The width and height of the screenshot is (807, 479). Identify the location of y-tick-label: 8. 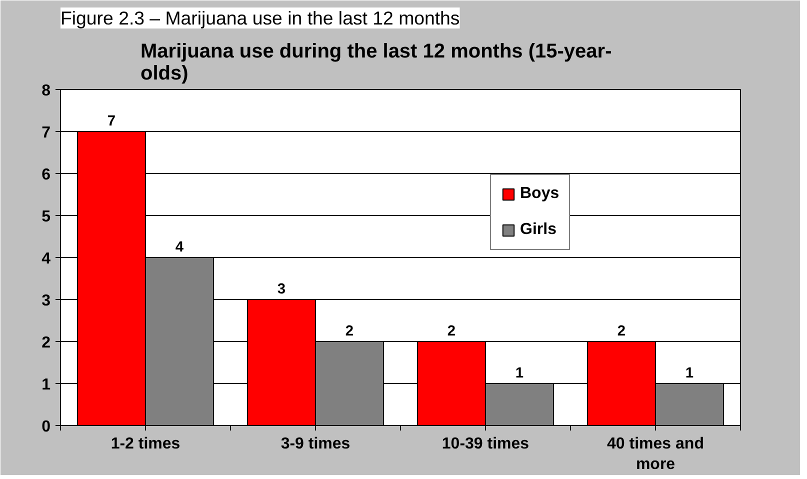
(46, 91).